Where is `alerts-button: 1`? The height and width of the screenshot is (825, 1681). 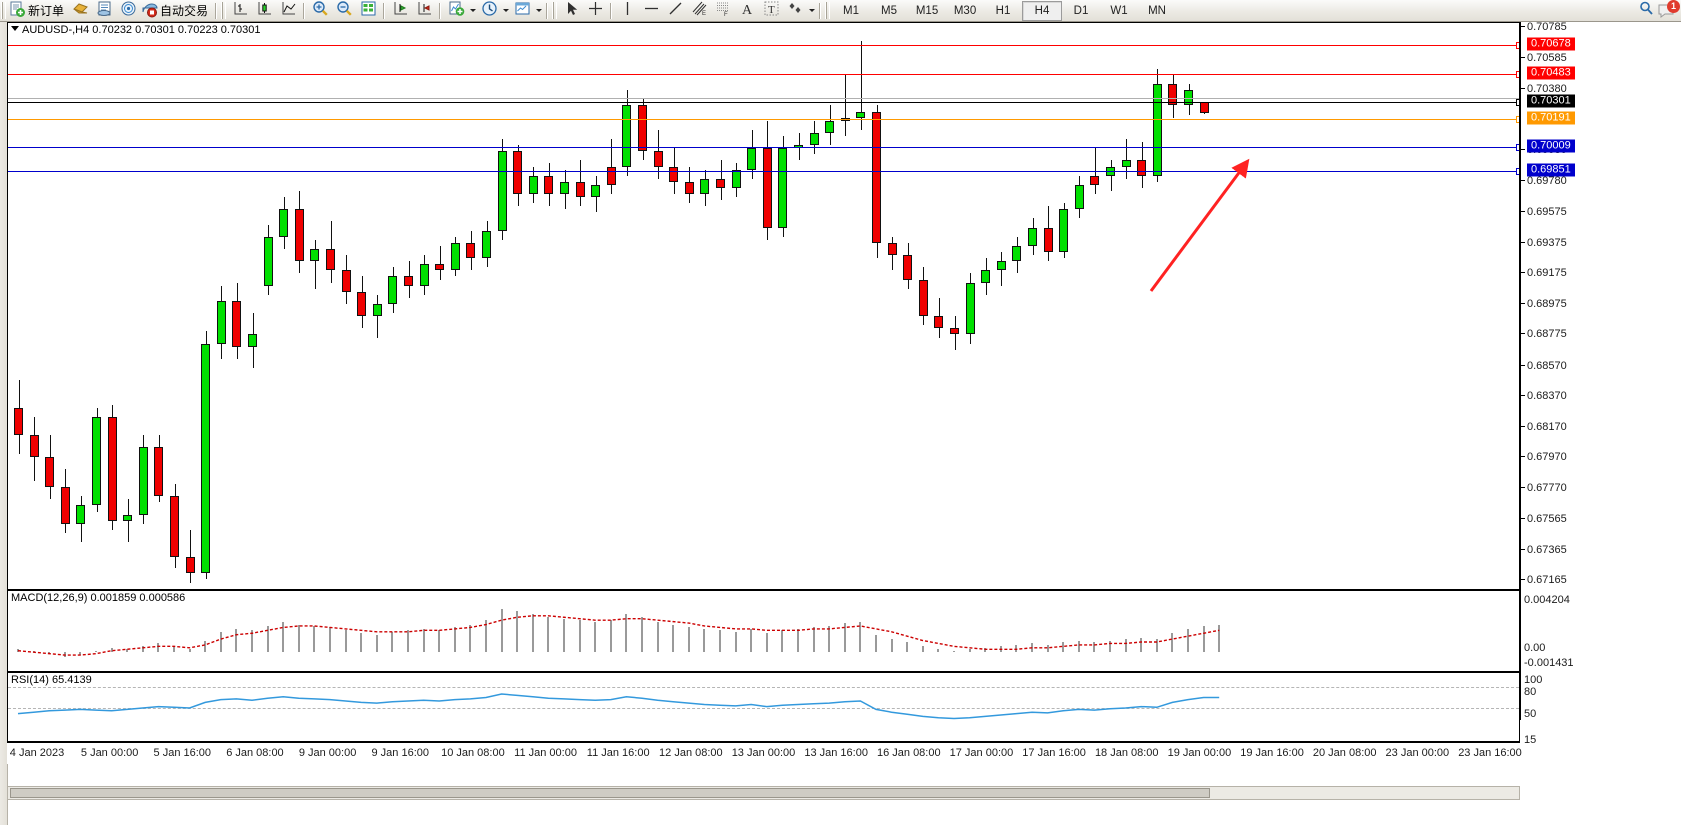 alerts-button: 1 is located at coordinates (1669, 10).